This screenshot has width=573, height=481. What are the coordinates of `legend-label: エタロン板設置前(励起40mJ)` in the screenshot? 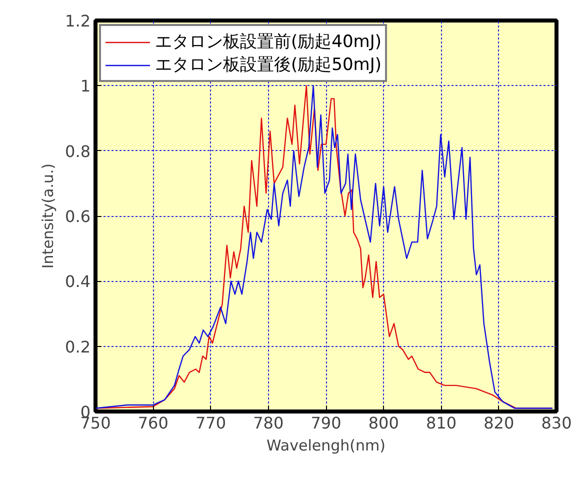 It's located at (268, 42).